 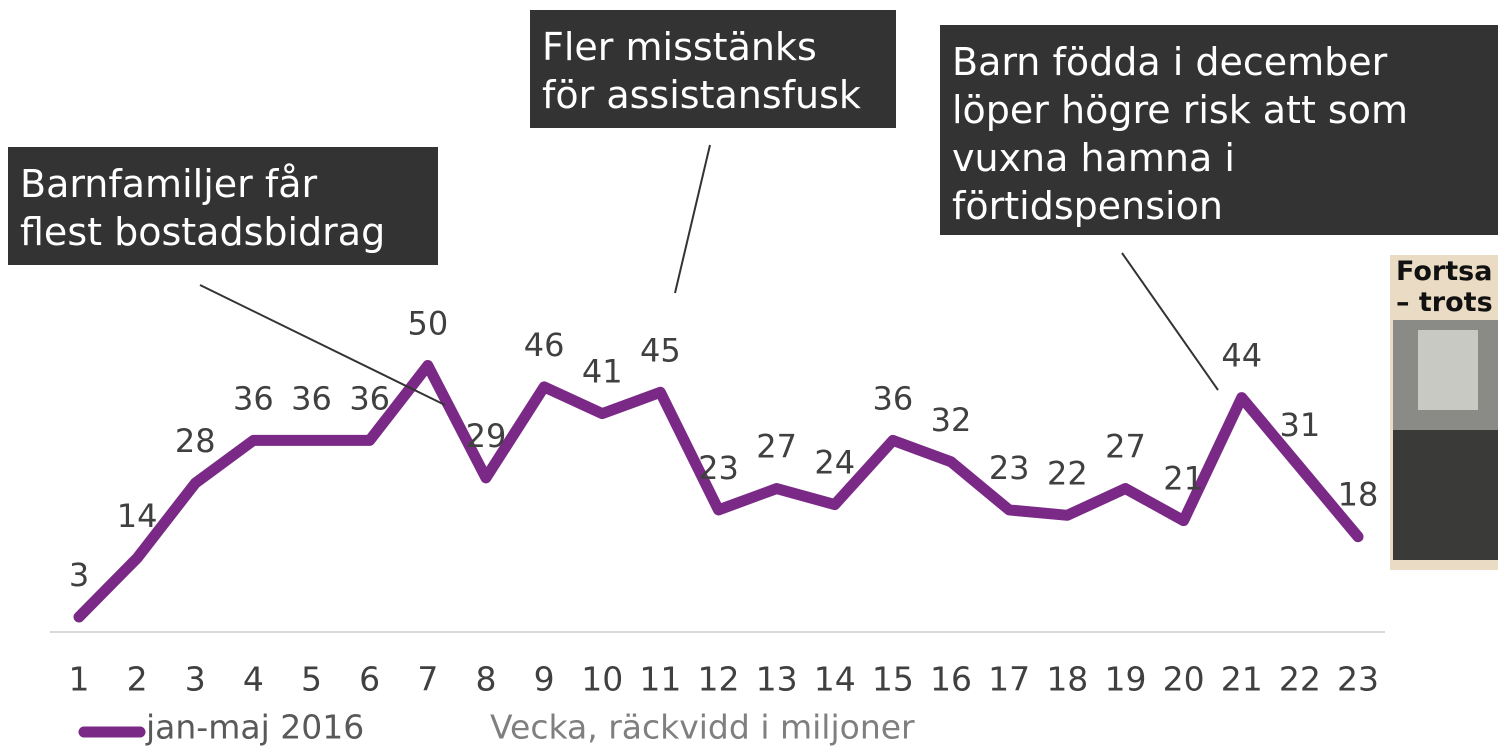 I want to click on data-label: 28, so click(x=195, y=441).